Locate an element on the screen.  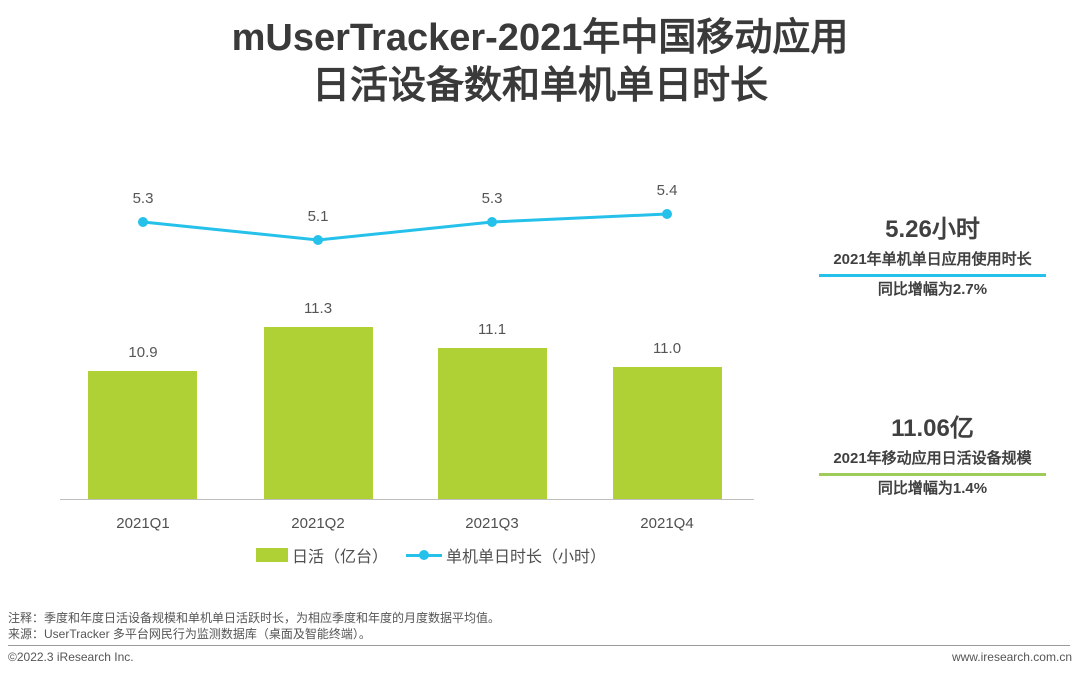
bar-q3 is located at coordinates (492, 423).